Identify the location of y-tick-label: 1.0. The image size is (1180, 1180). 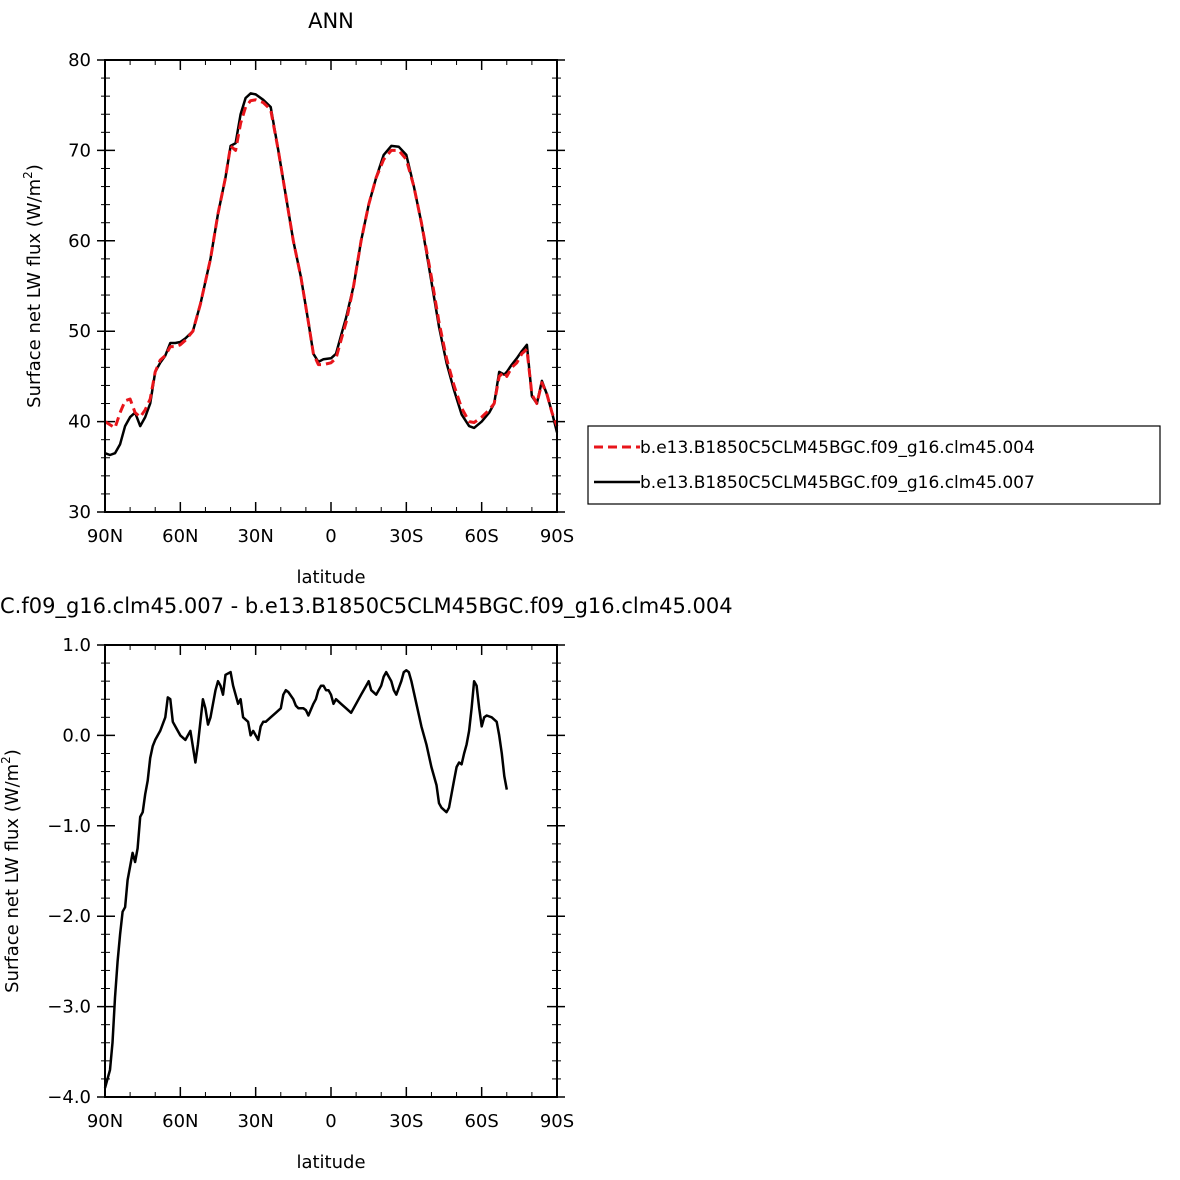
(76, 645).